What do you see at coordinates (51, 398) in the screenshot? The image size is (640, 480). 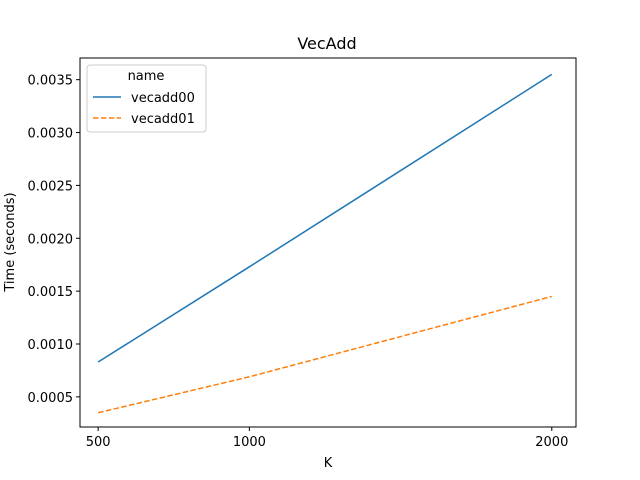 I see `y-tick-label: 0.0005` at bounding box center [51, 398].